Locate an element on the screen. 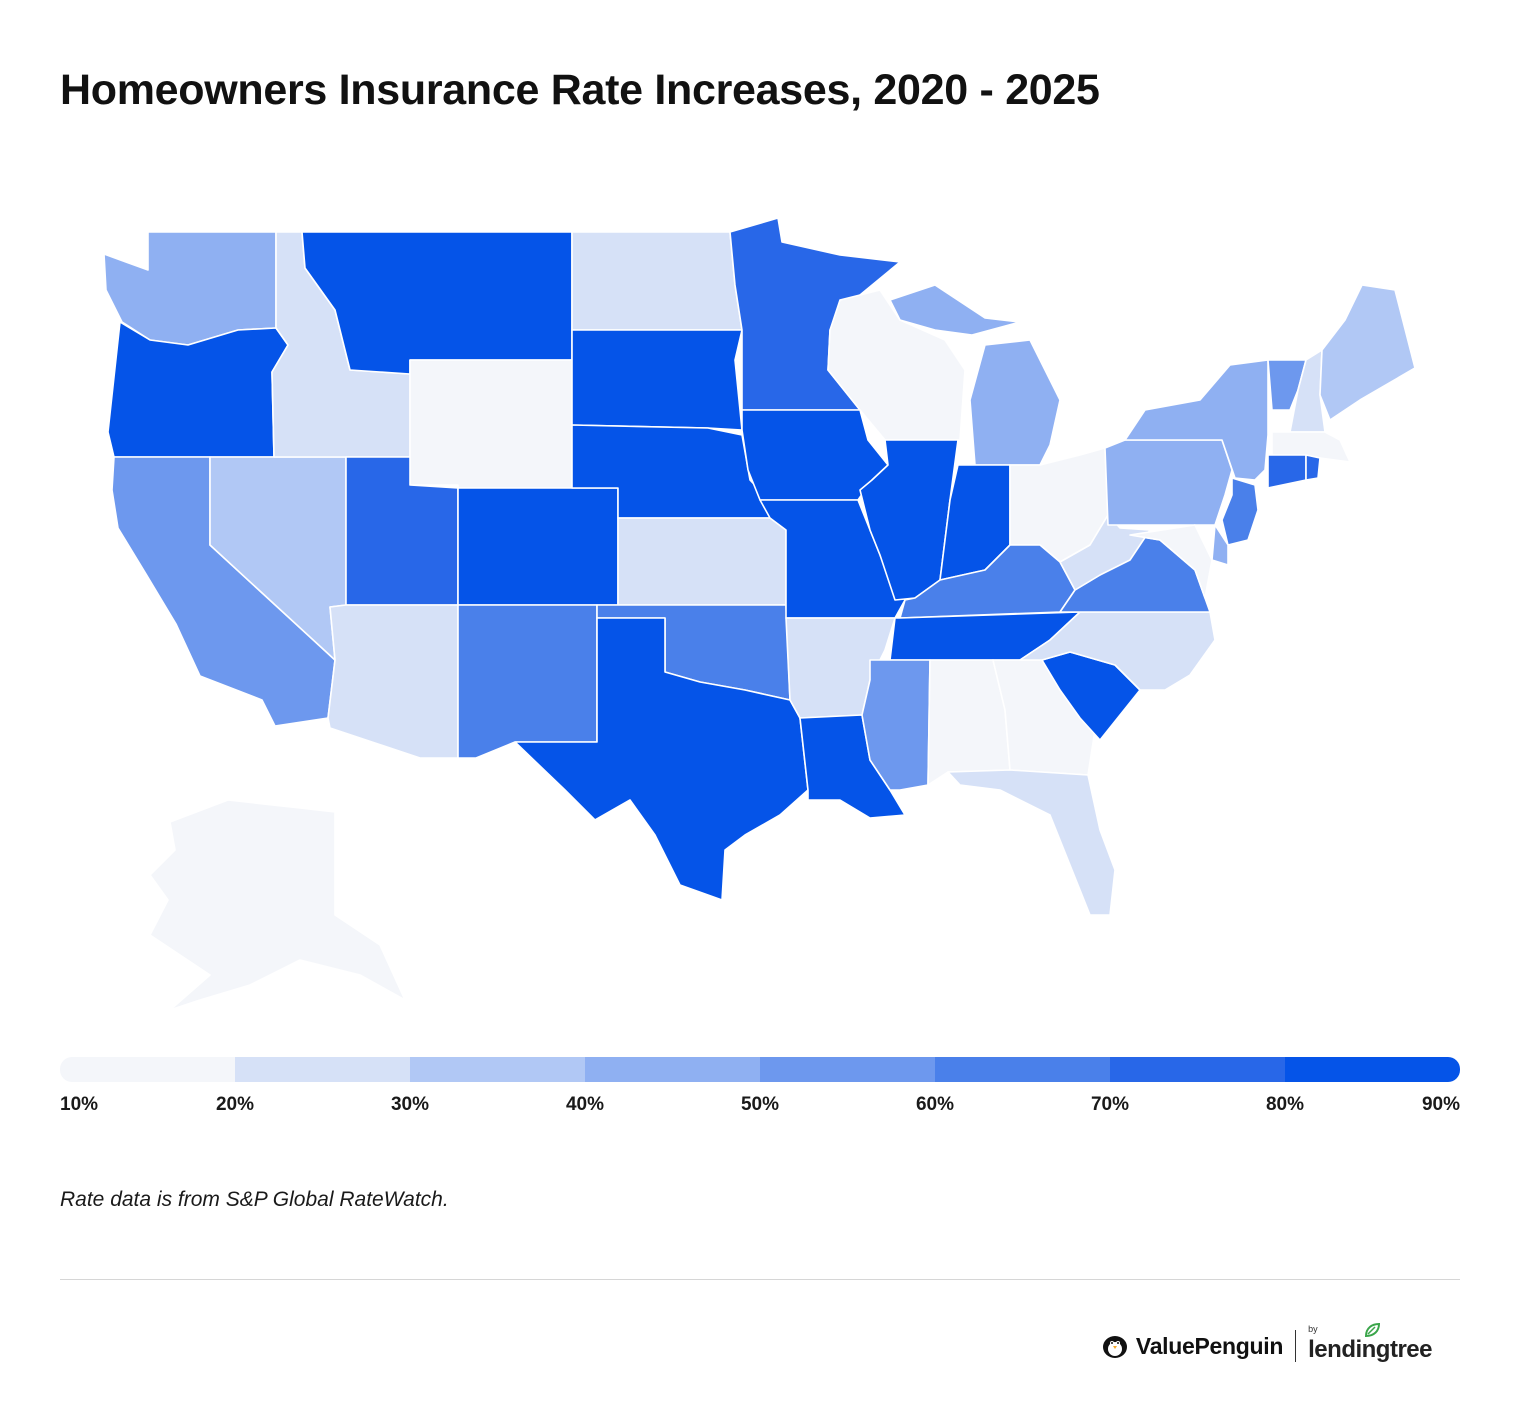 The height and width of the screenshot is (1414, 1520). state-ri is located at coordinates (1313, 467).